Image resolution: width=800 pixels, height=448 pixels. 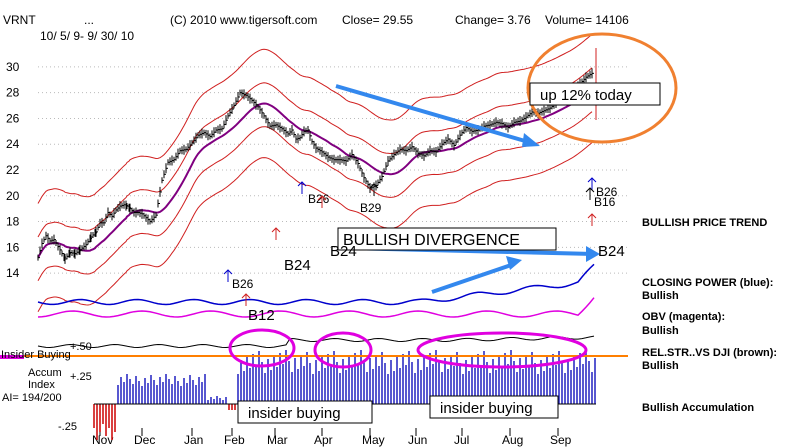 I want to click on y-axis: 30 28 26 24 22 20 18 16 14, so click(x=13, y=170).